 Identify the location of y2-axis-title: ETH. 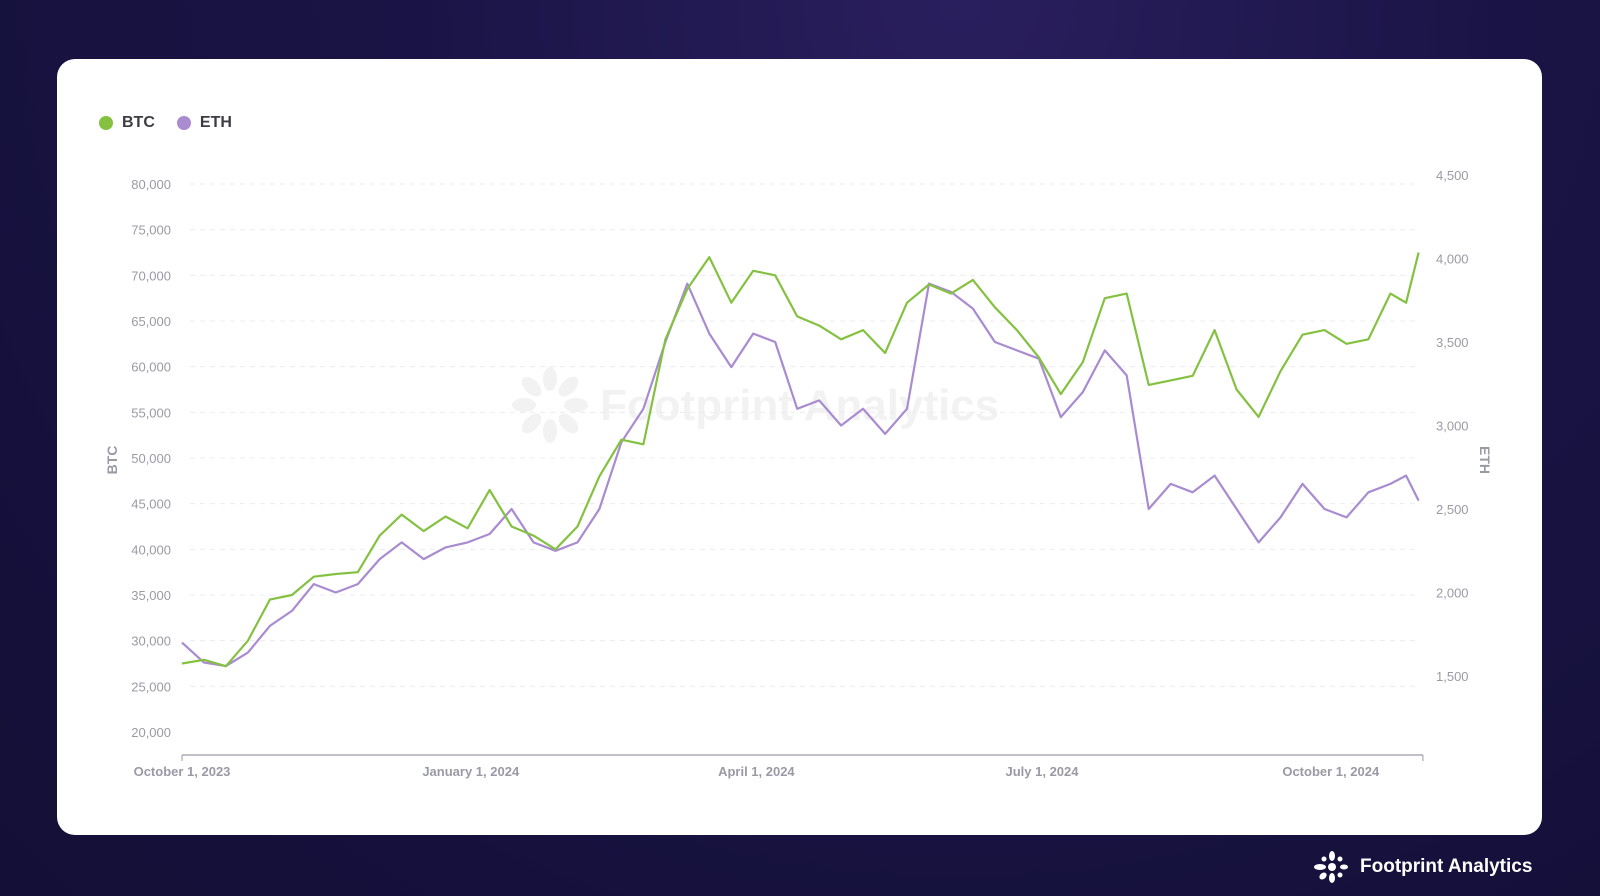
(1485, 460).